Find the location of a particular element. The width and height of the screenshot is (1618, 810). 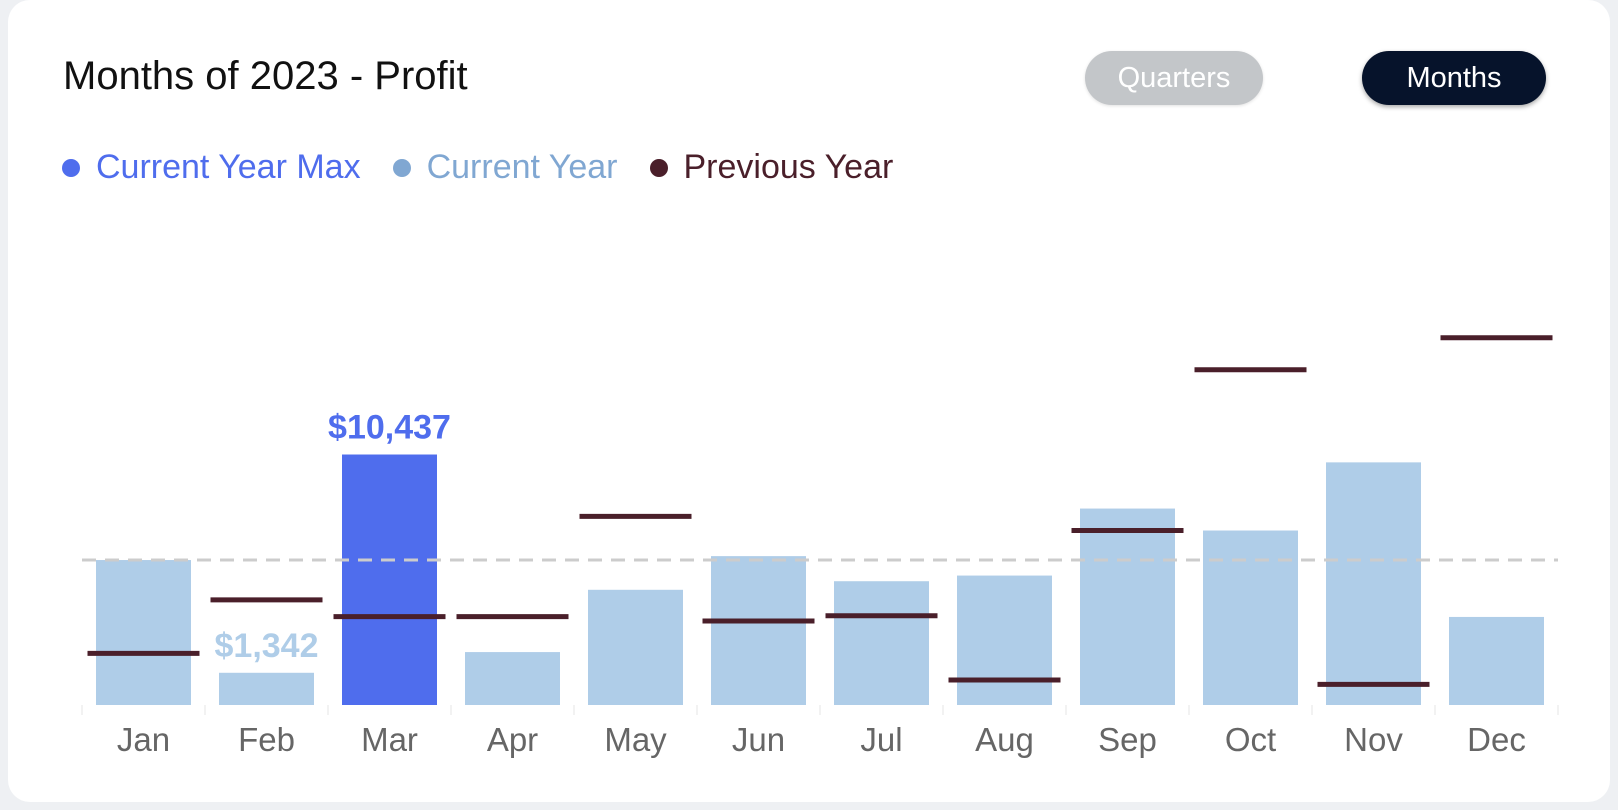

legend-item-current-year: Current Year is located at coordinates (505, 167).